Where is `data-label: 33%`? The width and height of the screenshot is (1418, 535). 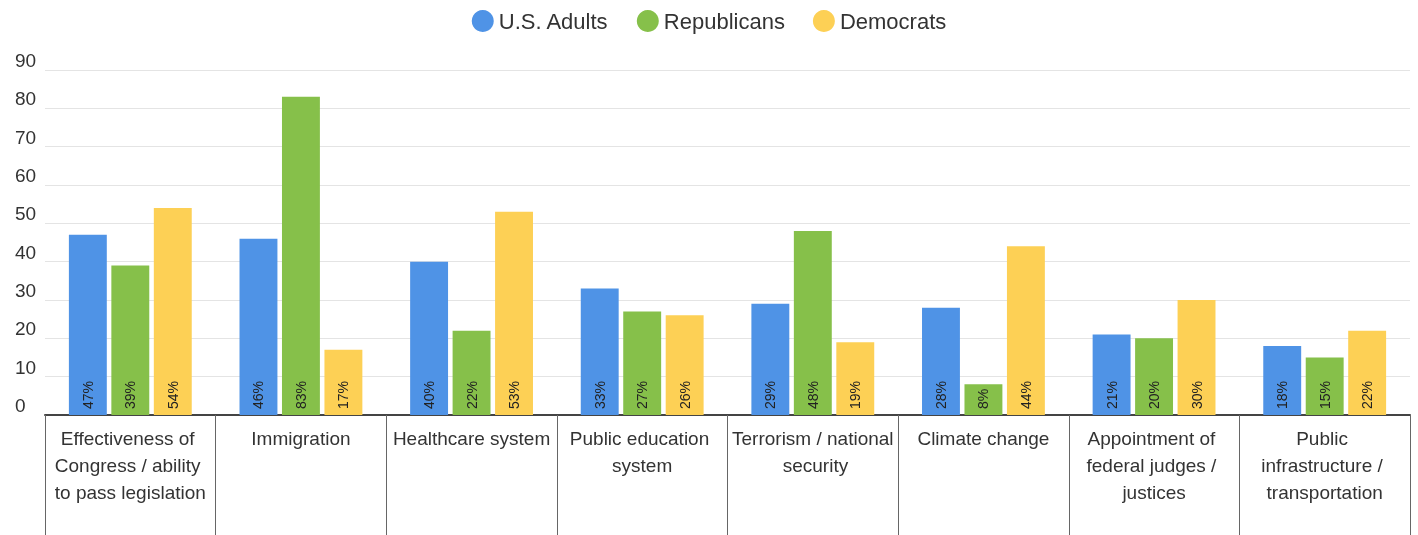
data-label: 33% is located at coordinates (599, 394).